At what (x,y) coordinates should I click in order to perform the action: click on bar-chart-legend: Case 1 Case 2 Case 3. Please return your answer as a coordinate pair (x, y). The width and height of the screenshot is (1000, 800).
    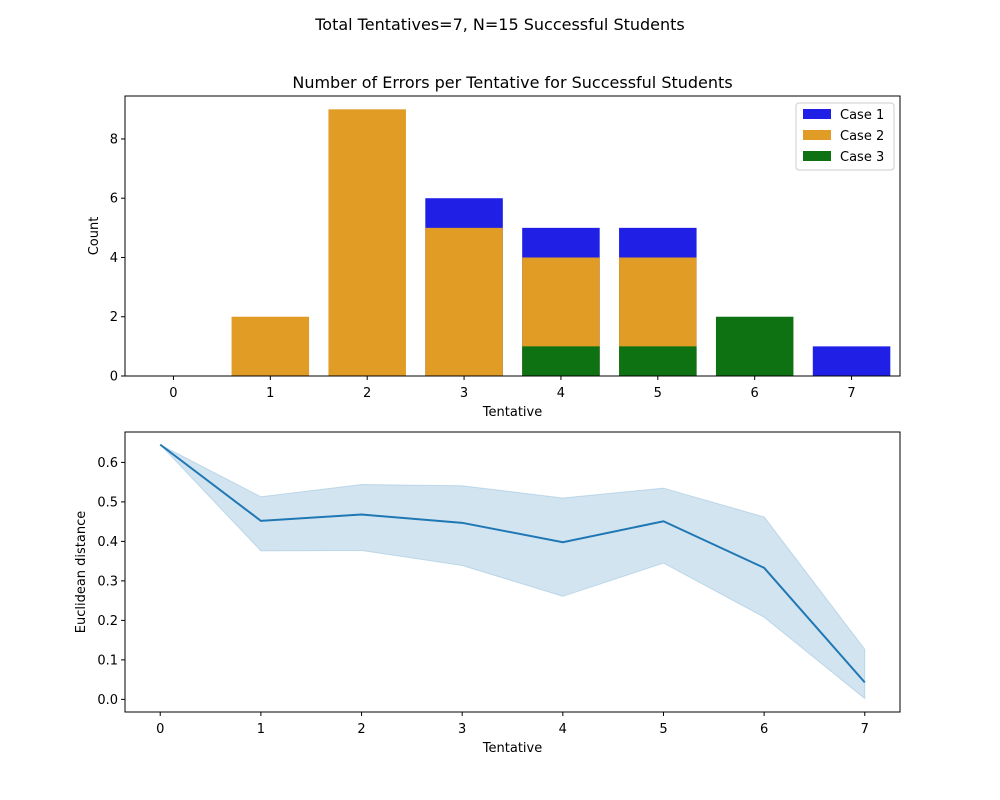
    Looking at the image, I should click on (845, 136).